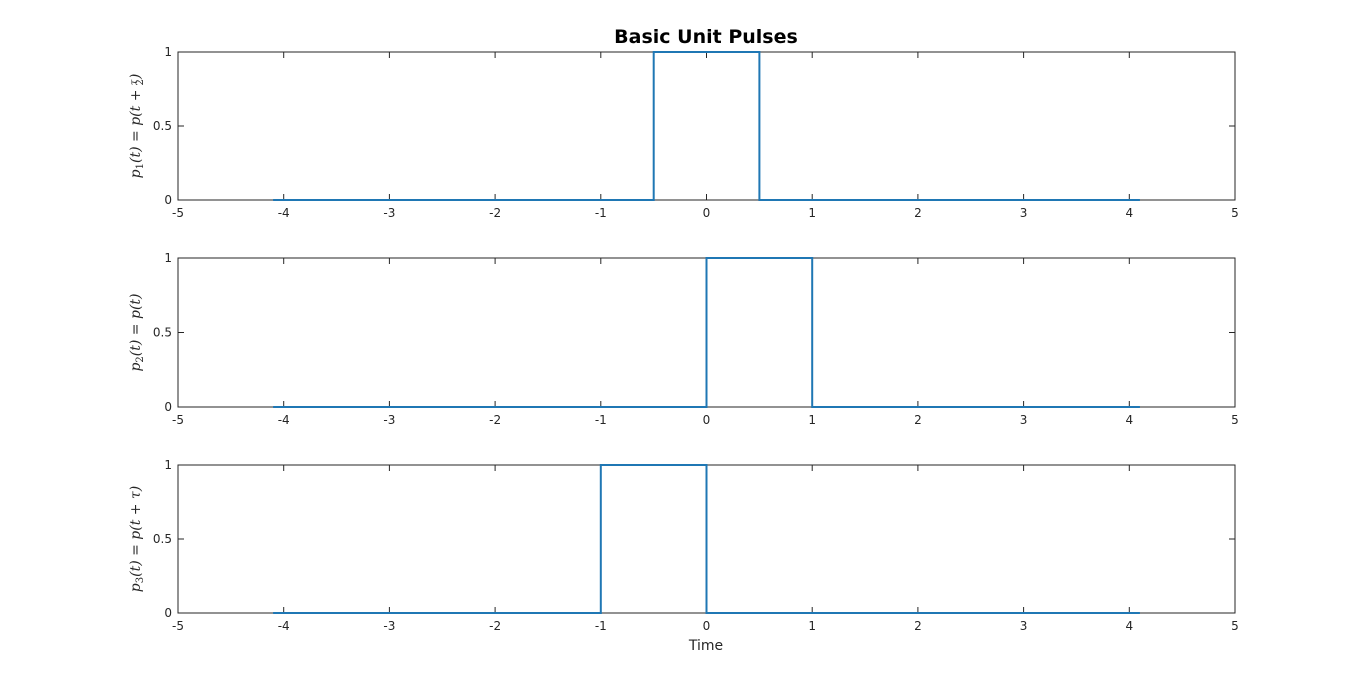  What do you see at coordinates (495, 420) in the screenshot?
I see `x-tick-label-2-3: -2` at bounding box center [495, 420].